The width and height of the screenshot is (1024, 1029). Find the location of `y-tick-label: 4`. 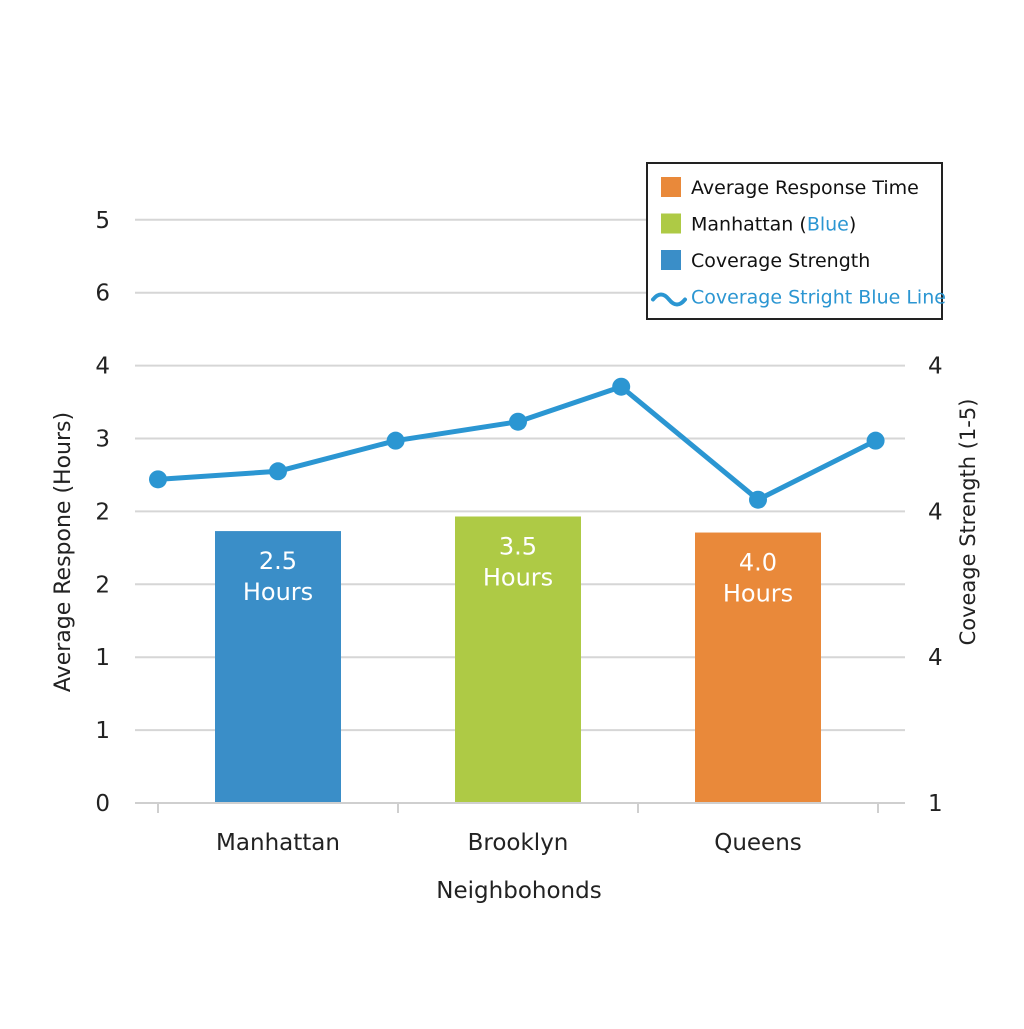

y-tick-label: 4 is located at coordinates (102, 367).